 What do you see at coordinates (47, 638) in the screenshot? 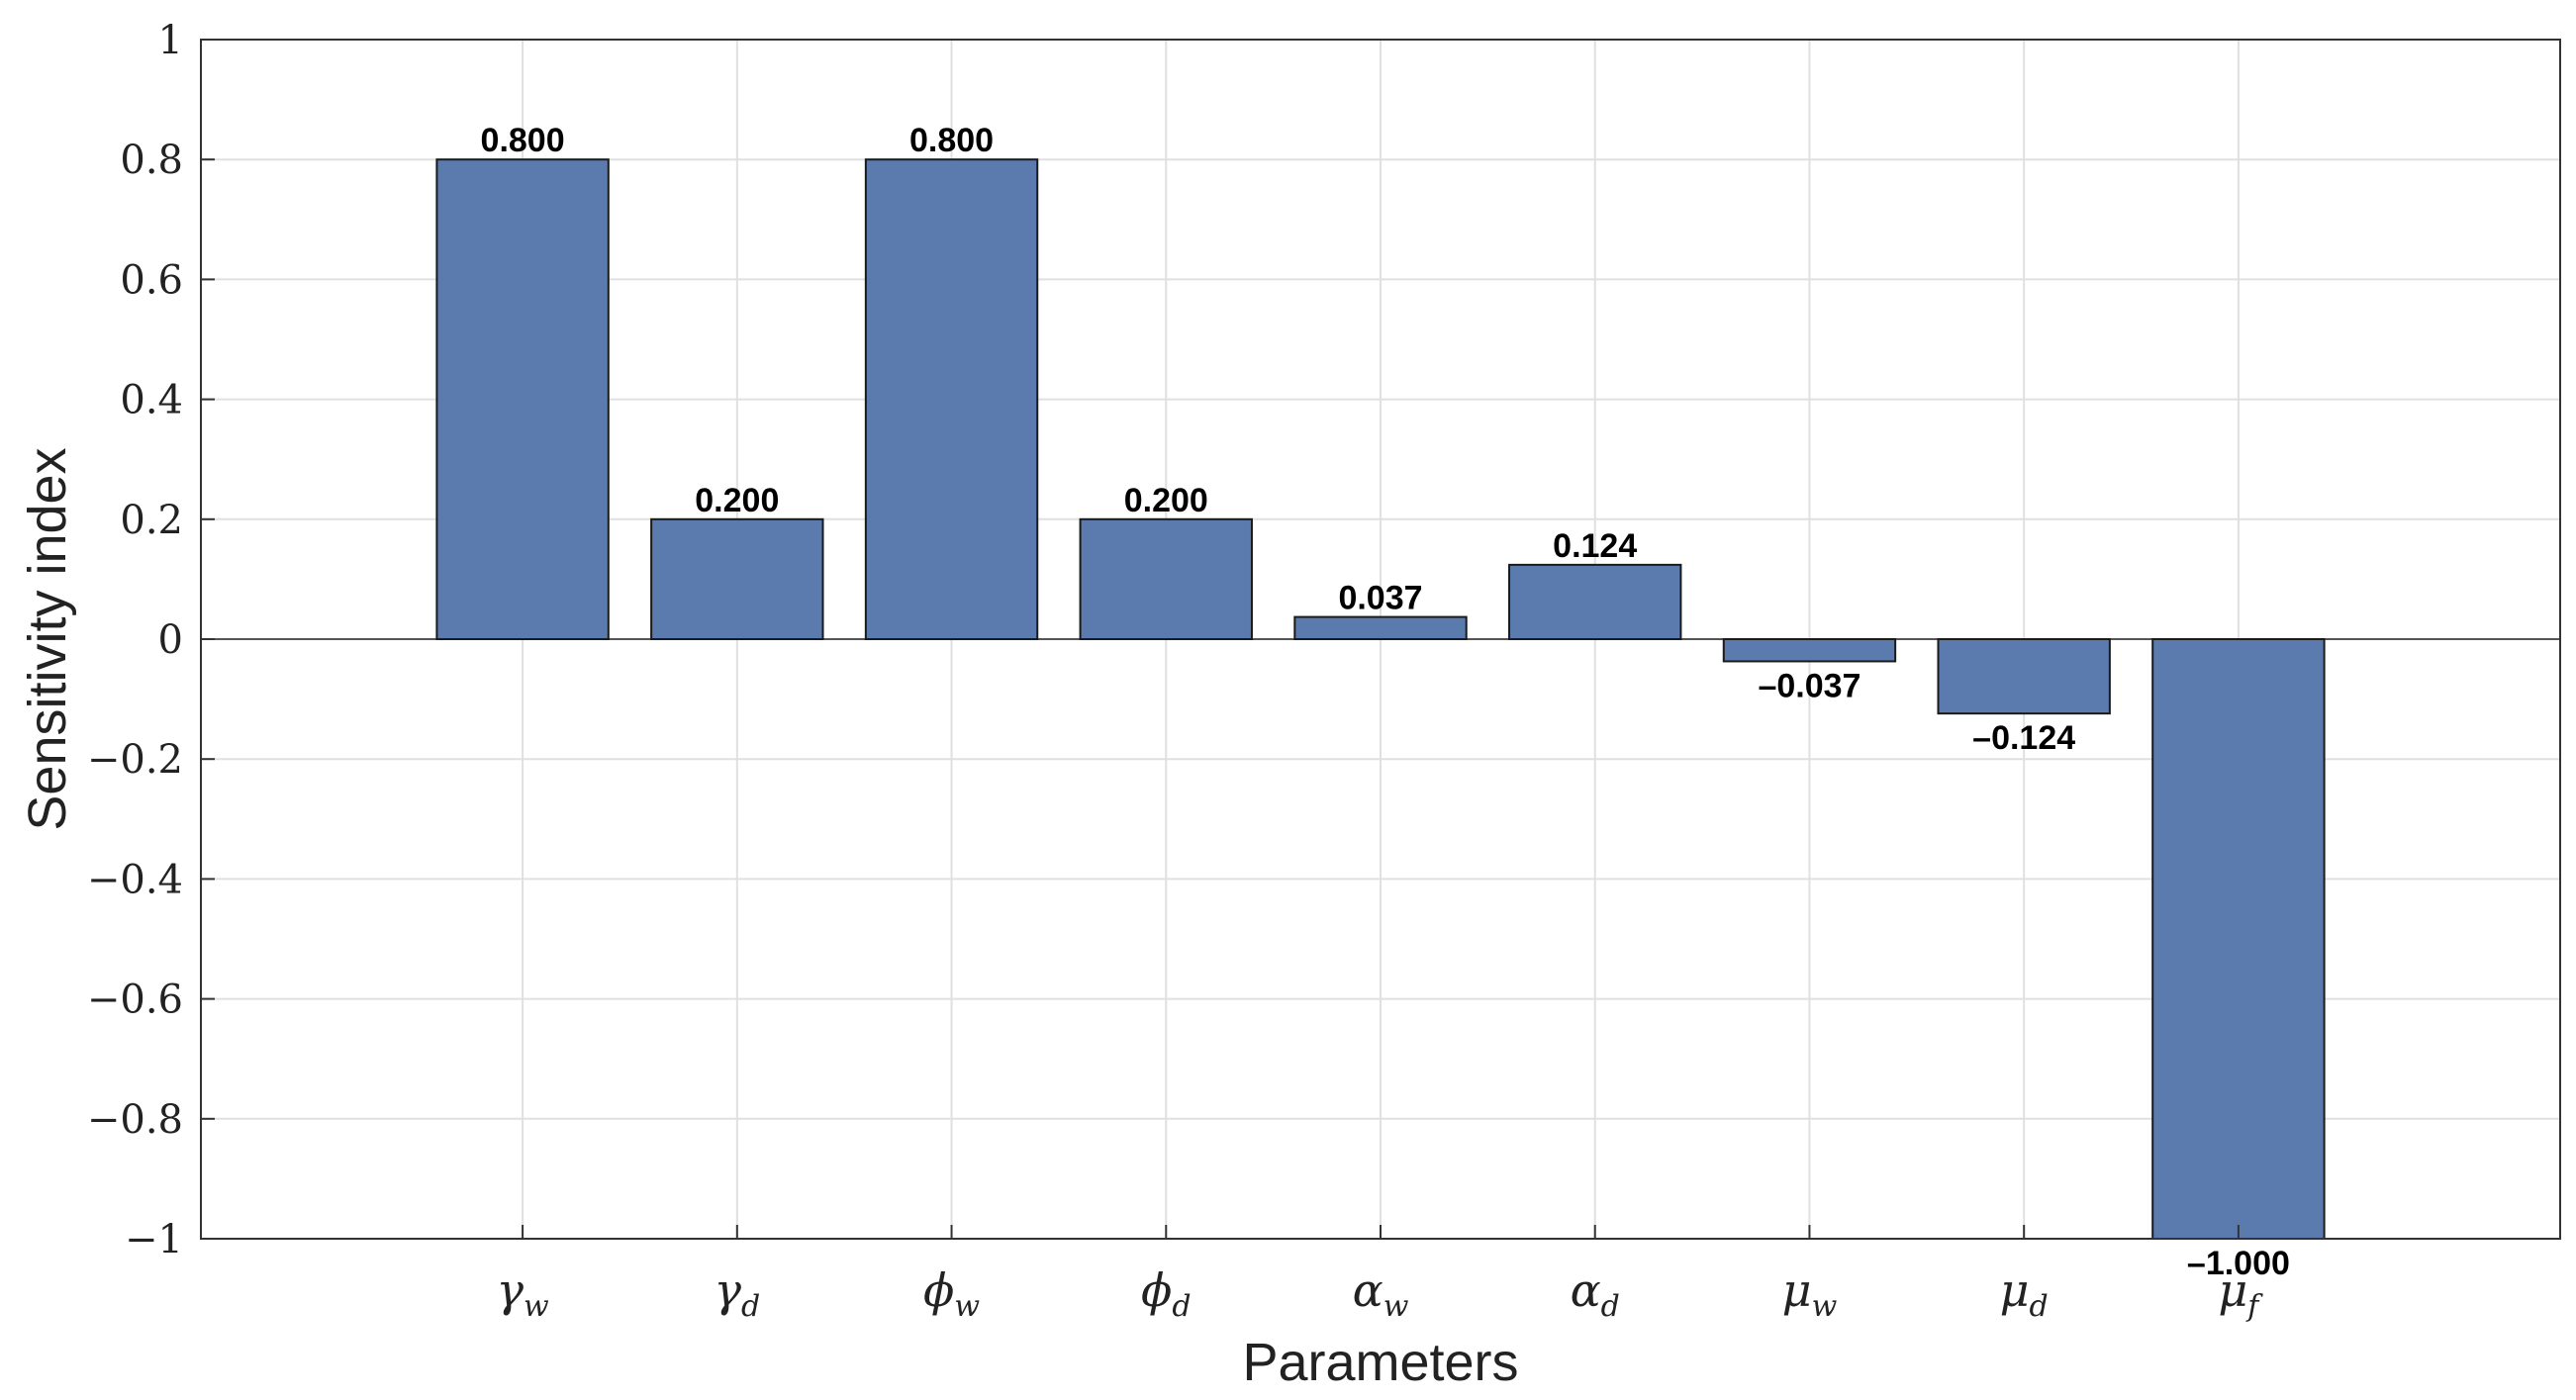
I see `y-axis-title: Sensitivity index` at bounding box center [47, 638].